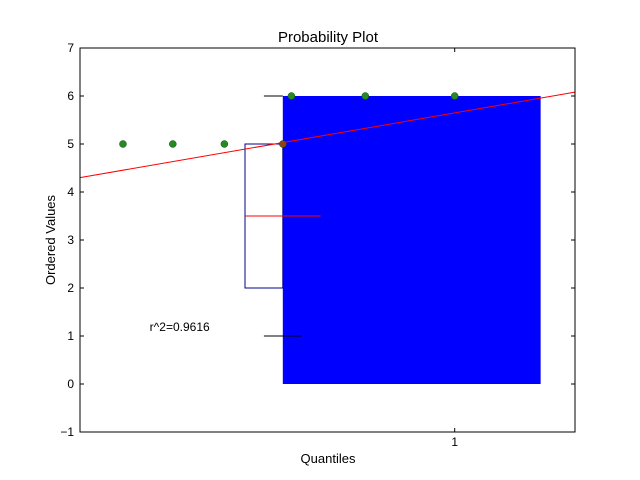  I want to click on y-tick-label: −1, so click(67, 432).